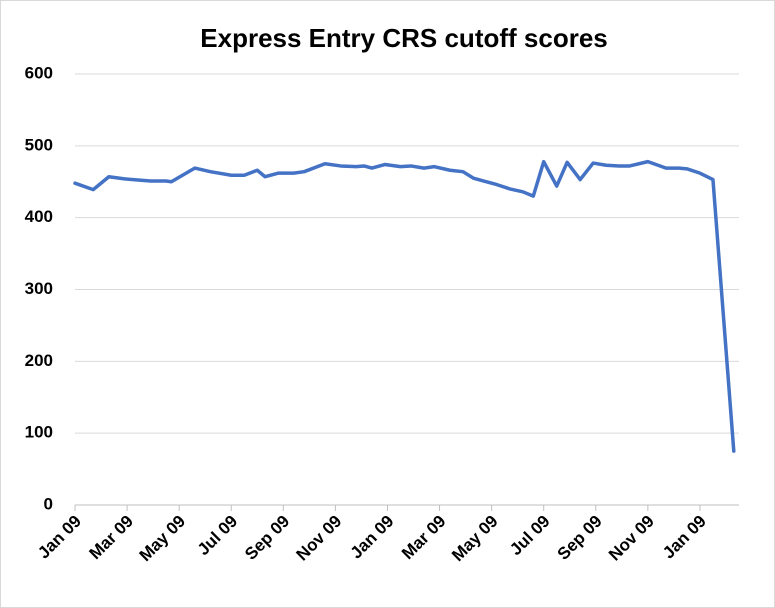 Image resolution: width=775 pixels, height=608 pixels. I want to click on y-tick-label: 400, so click(39, 216).